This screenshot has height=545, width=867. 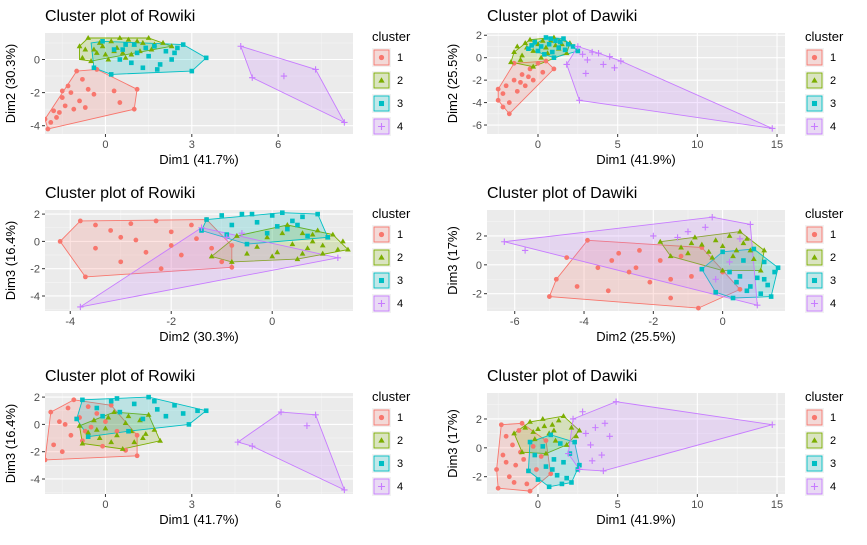 I want to click on legend-key-2-marker, so click(x=814, y=80).